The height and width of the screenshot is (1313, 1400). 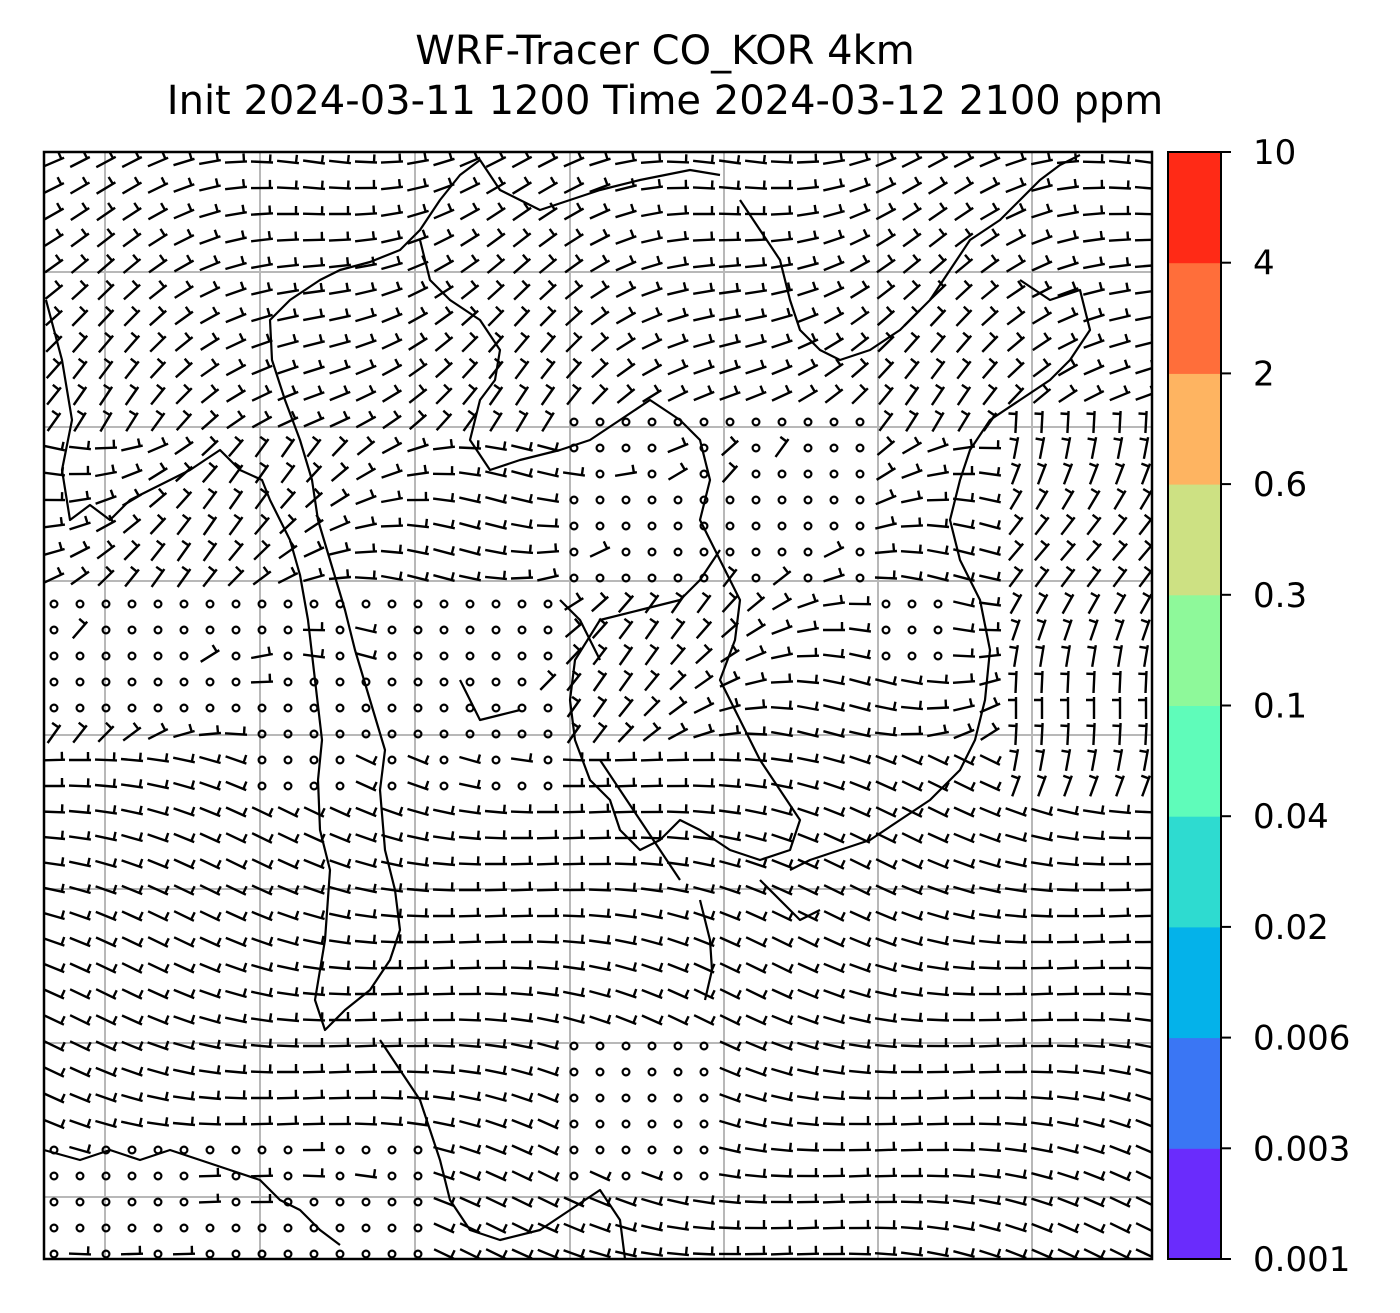 I want to click on title-line-1: WRF-Tracer CO_KOR 4km, so click(x=665, y=51).